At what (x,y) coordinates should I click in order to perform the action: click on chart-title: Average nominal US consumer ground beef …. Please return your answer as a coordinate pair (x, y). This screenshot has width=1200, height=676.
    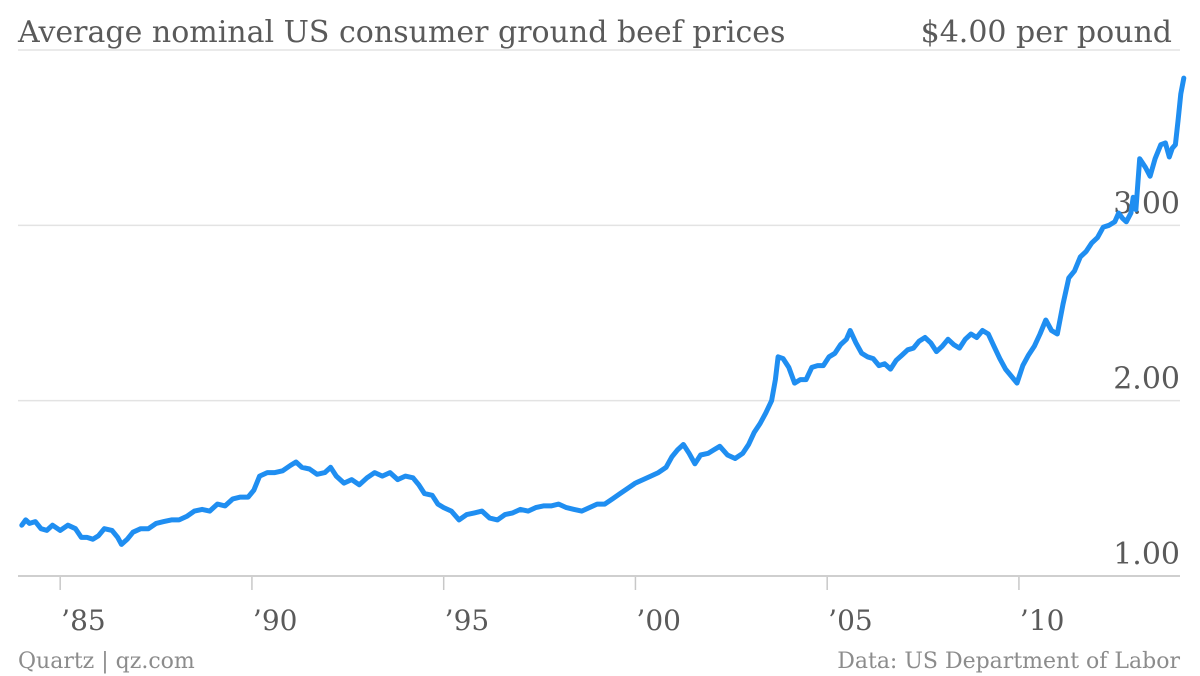
    Looking at the image, I should click on (401, 32).